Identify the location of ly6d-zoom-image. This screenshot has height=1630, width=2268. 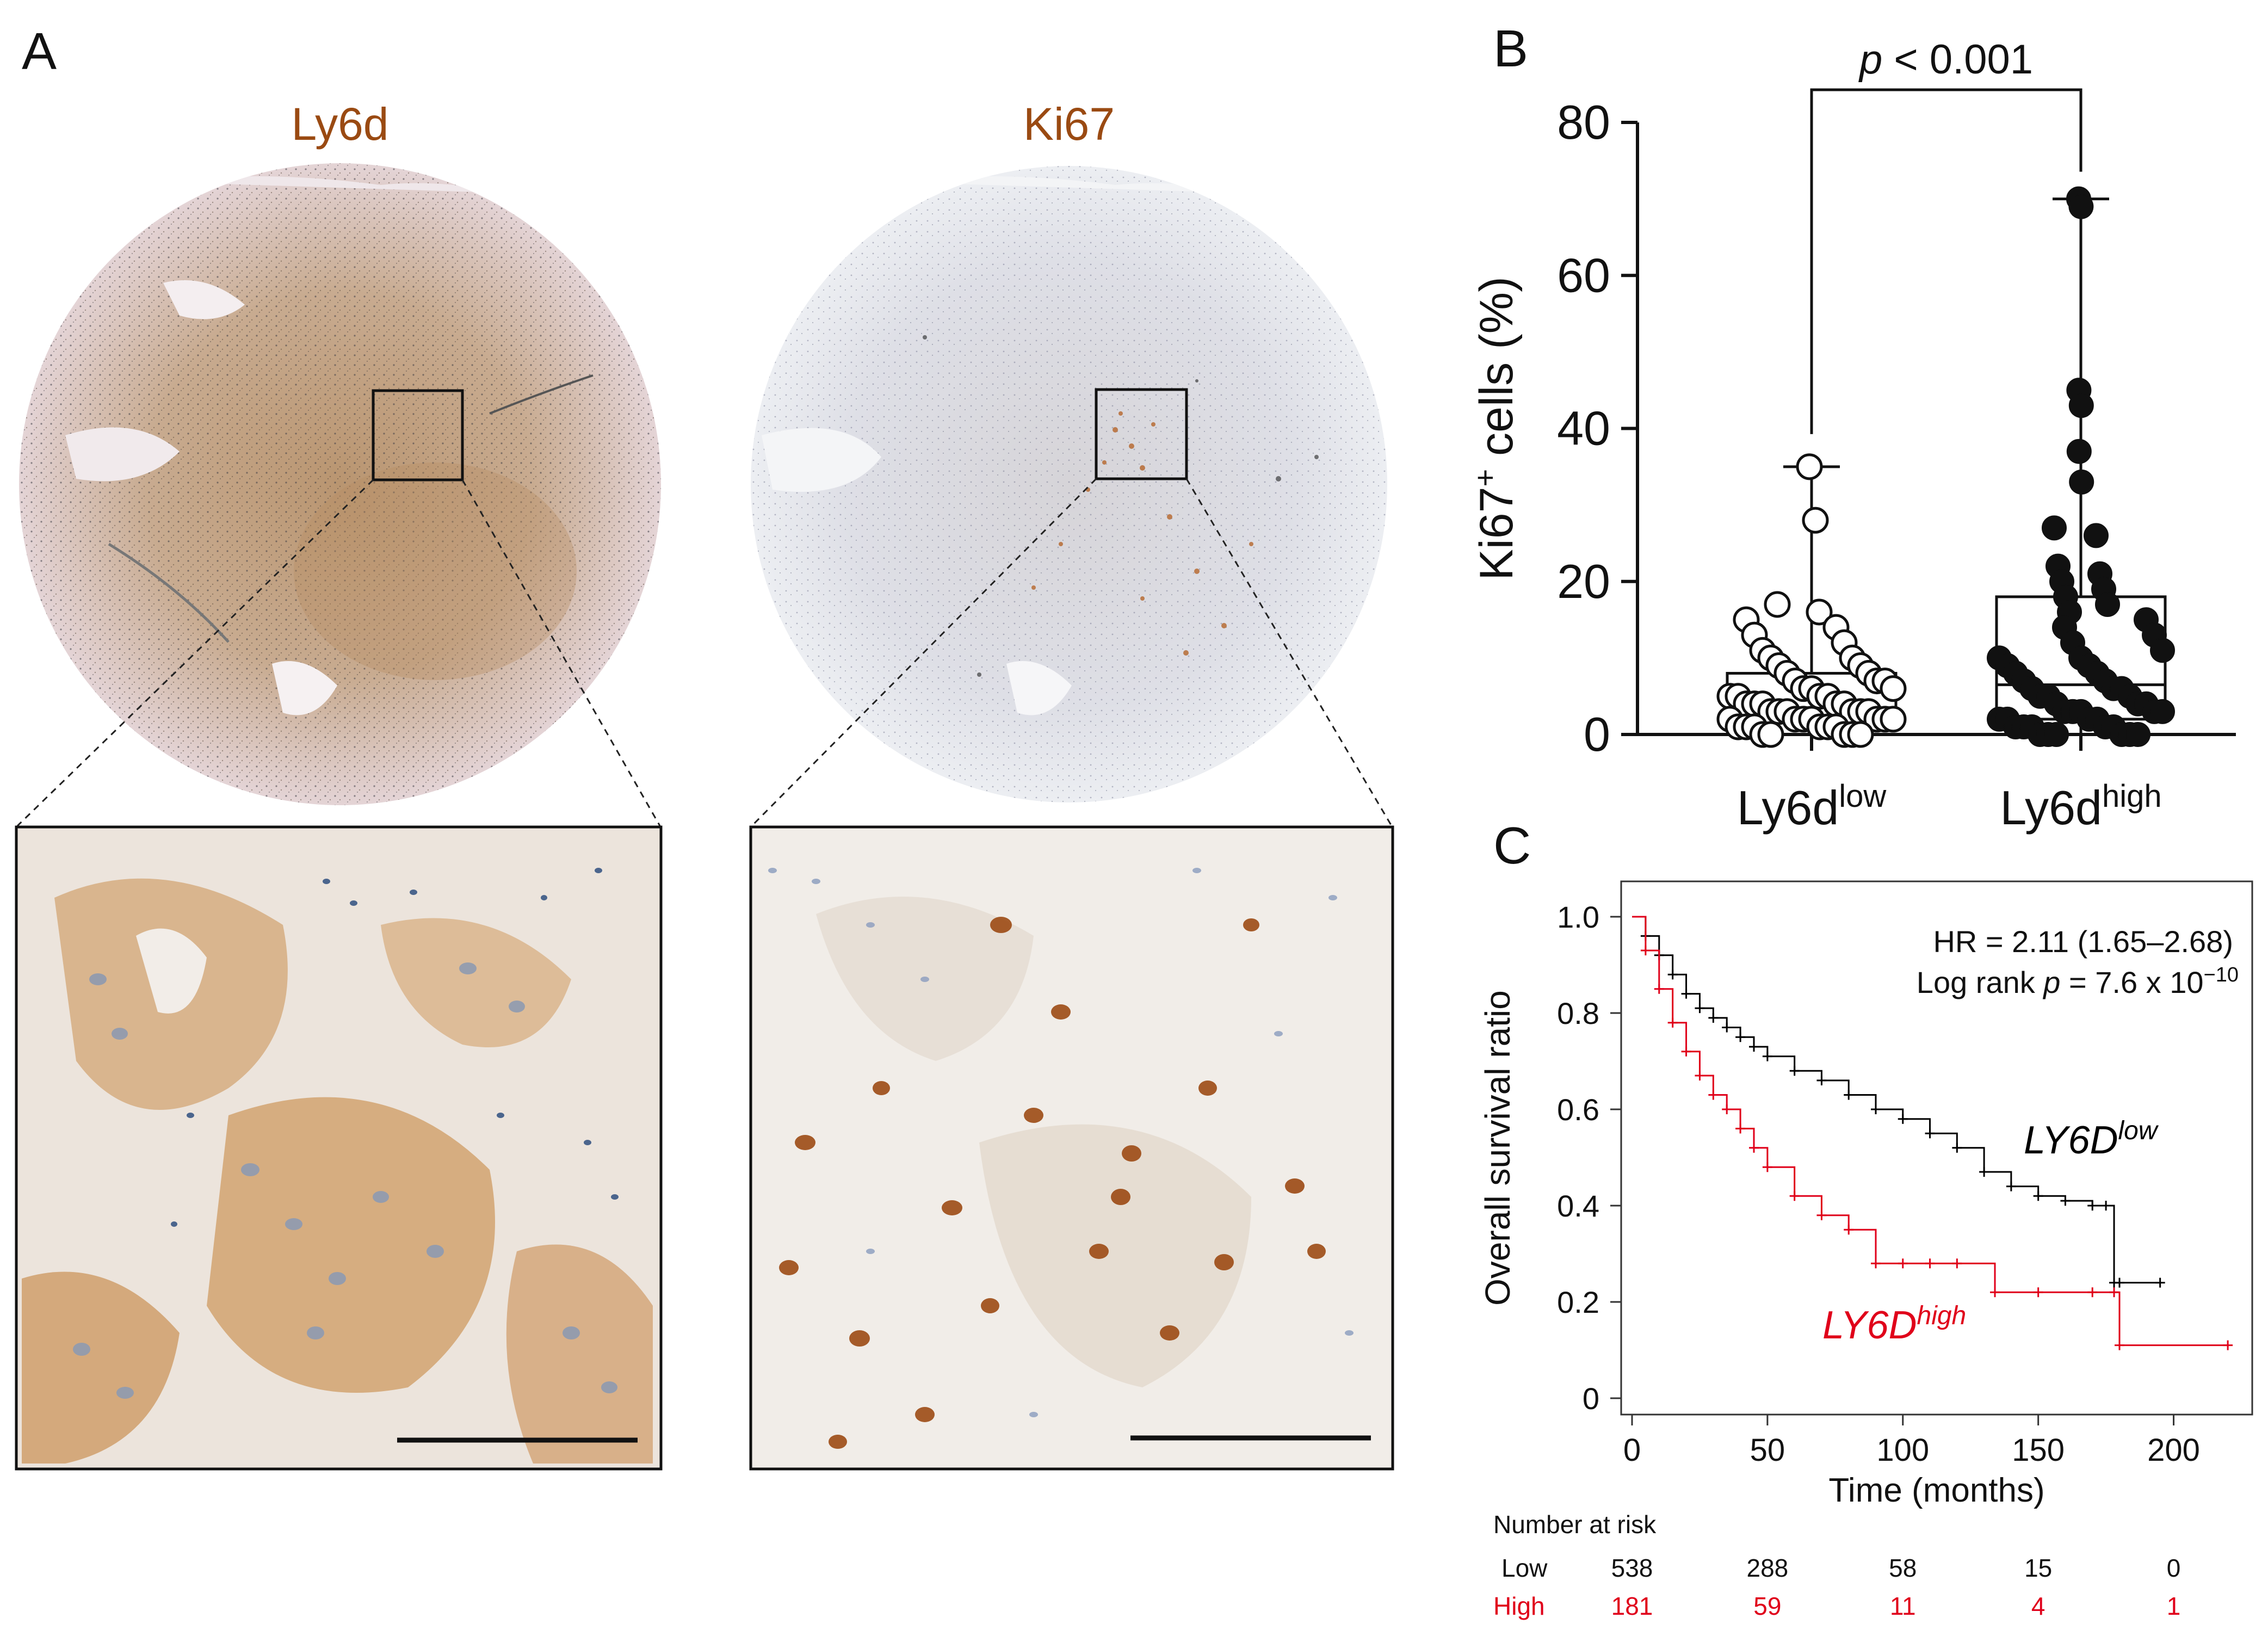
(339, 1148).